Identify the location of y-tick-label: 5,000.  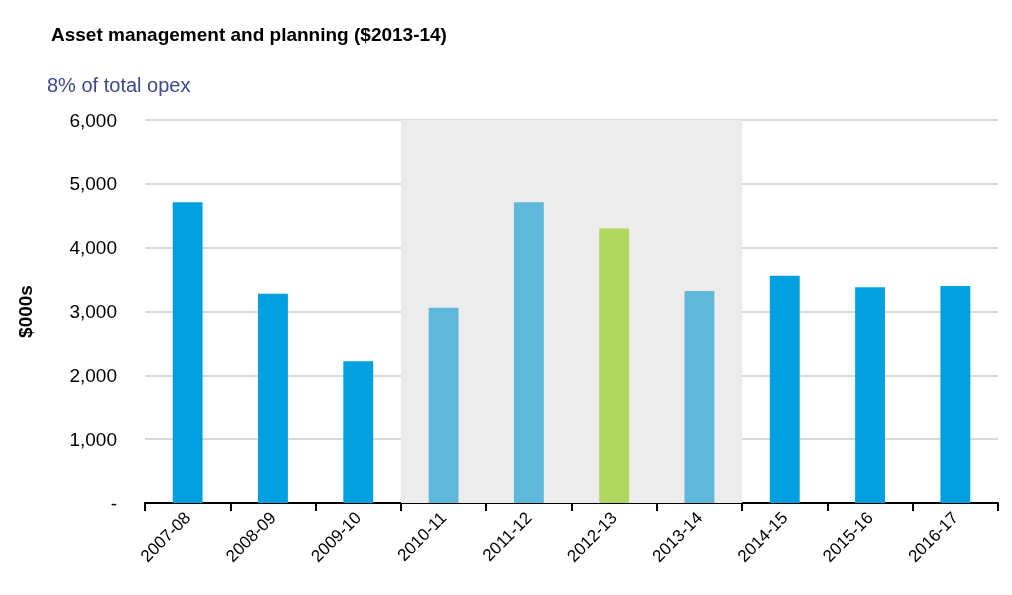
(93, 184).